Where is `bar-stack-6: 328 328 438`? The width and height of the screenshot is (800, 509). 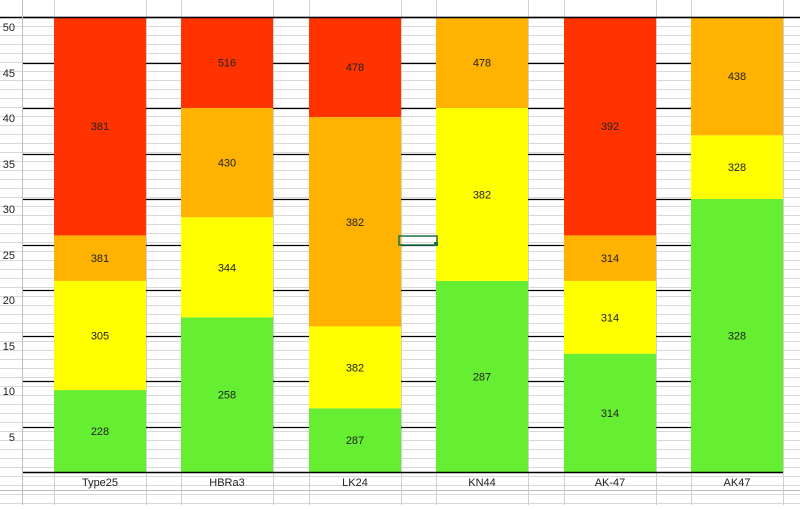 bar-stack-6: 328 328 438 is located at coordinates (737, 244).